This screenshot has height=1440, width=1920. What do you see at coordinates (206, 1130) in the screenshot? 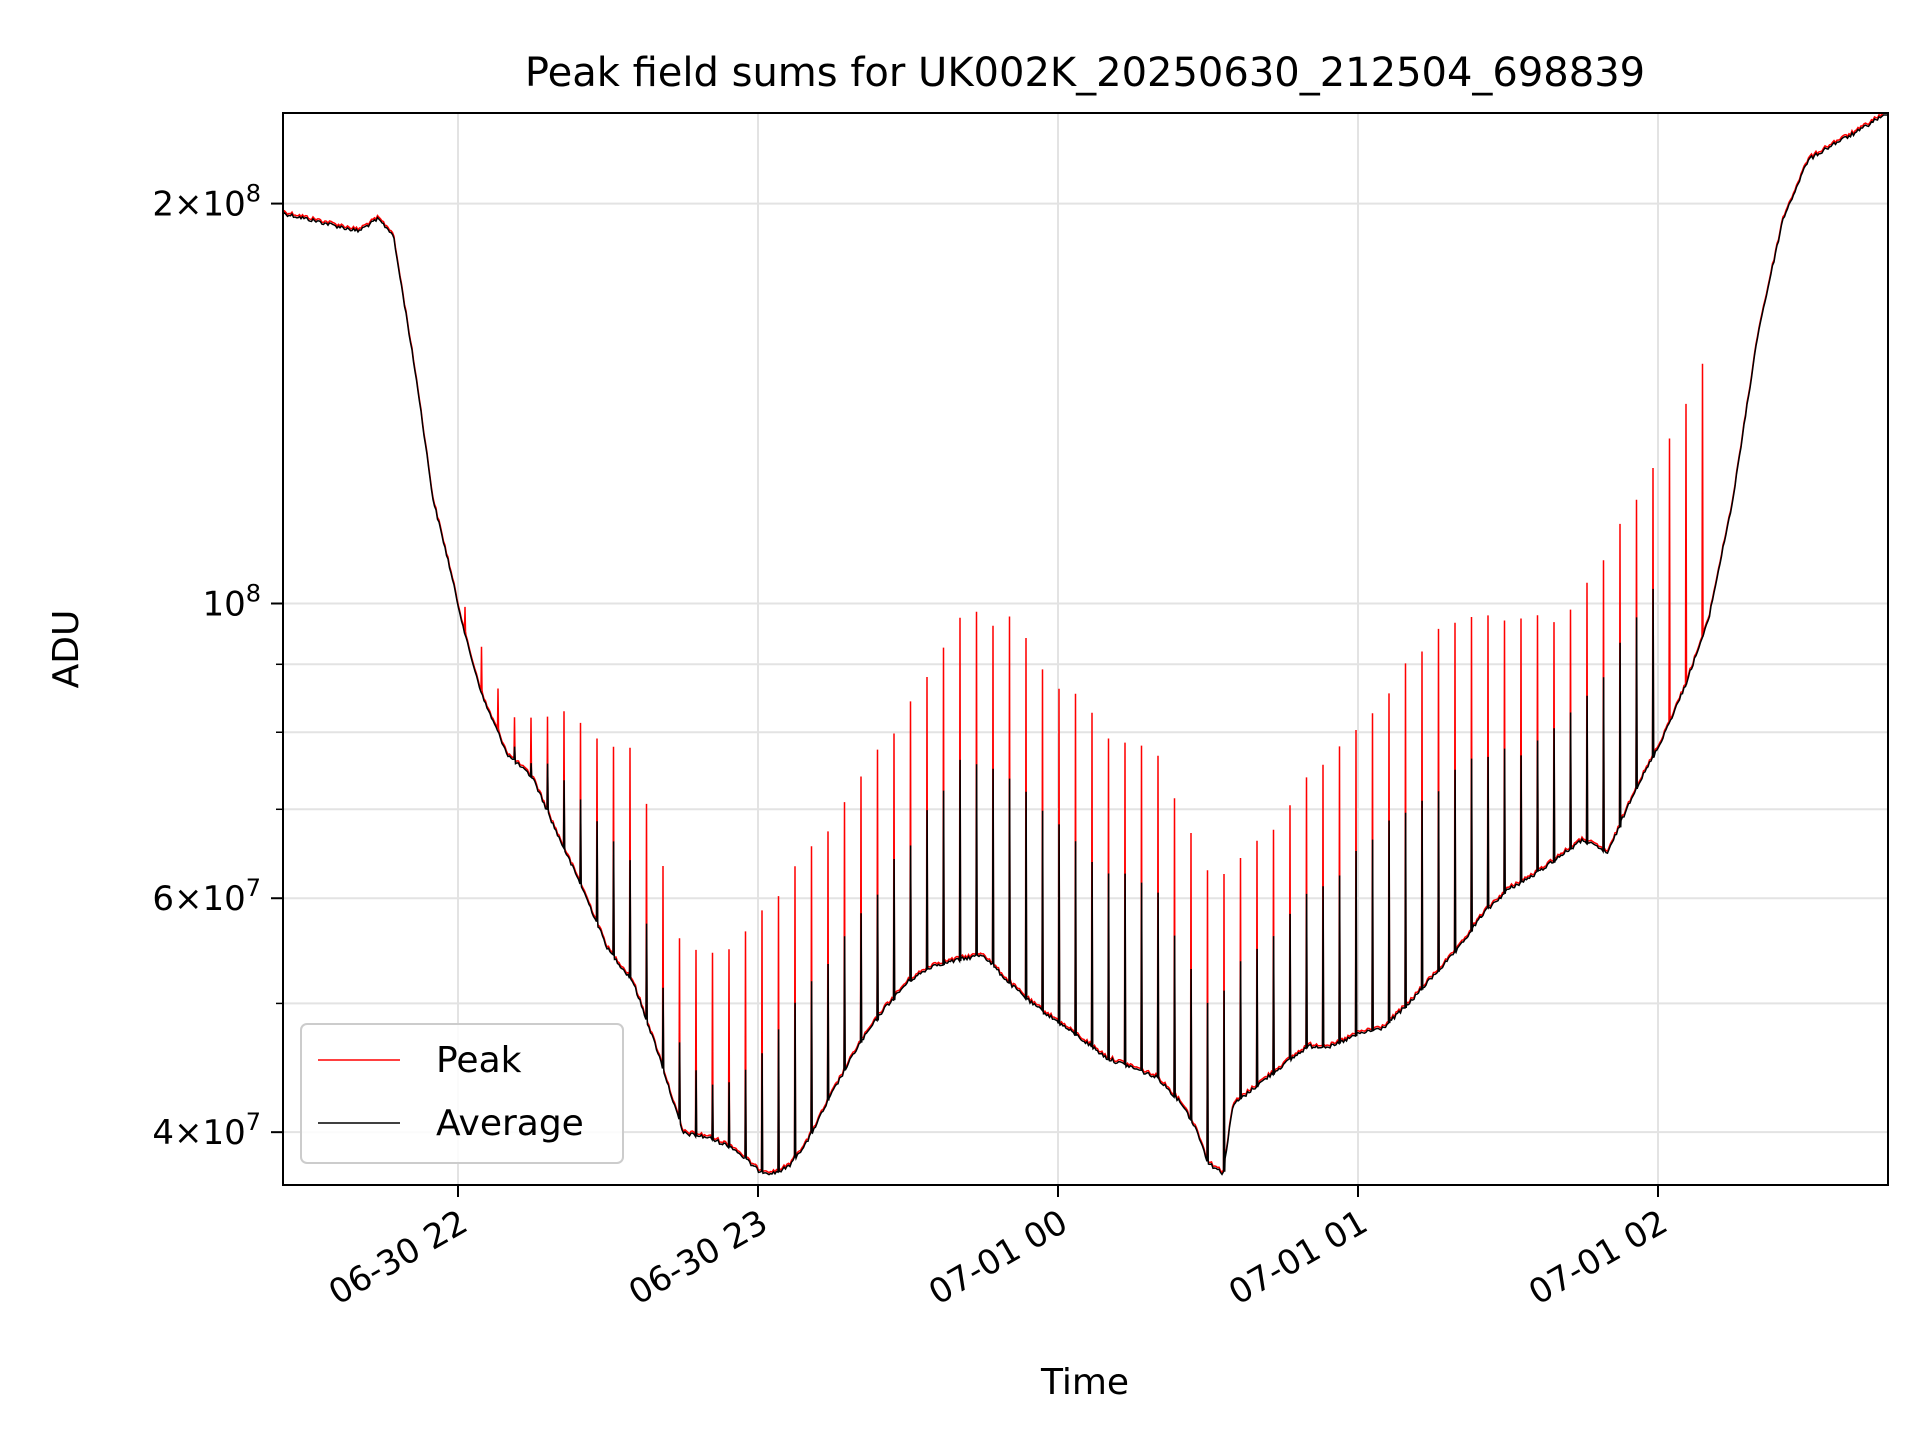
I see `y-tick-label: 4×107` at bounding box center [206, 1130].